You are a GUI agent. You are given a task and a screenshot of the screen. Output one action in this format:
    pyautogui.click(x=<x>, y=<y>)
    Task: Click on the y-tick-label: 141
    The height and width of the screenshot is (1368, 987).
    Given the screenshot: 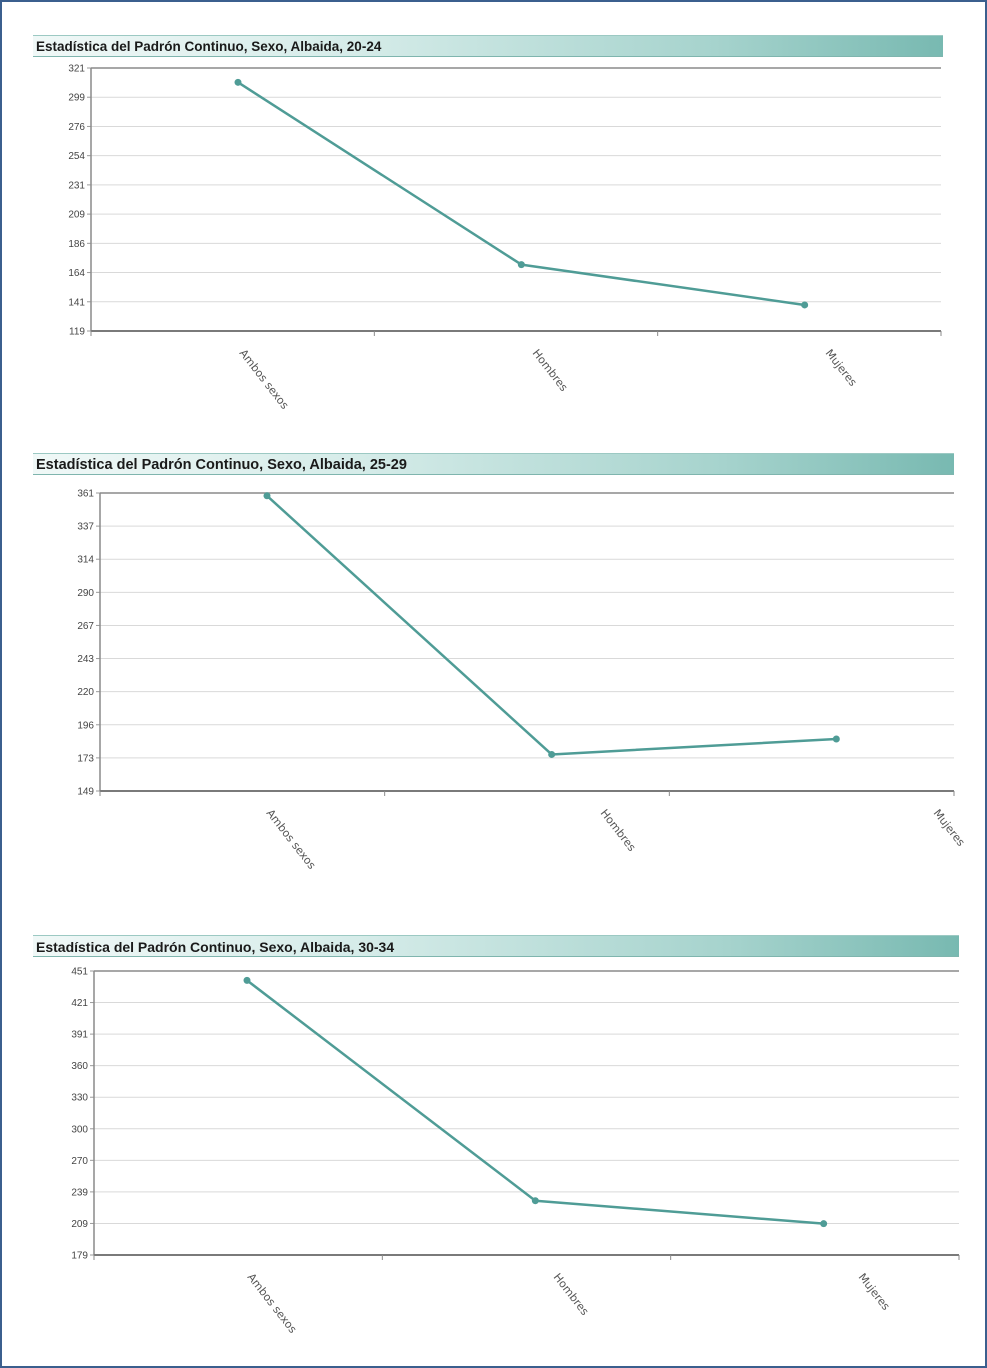 What is the action you would take?
    pyautogui.click(x=76, y=302)
    